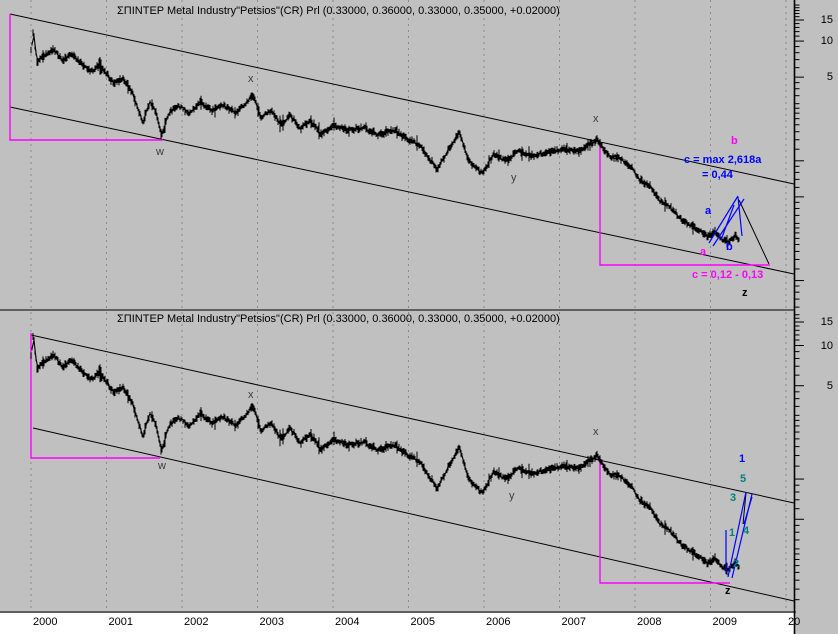  I want to click on x-axis-year-label: 2006, so click(498, 622).